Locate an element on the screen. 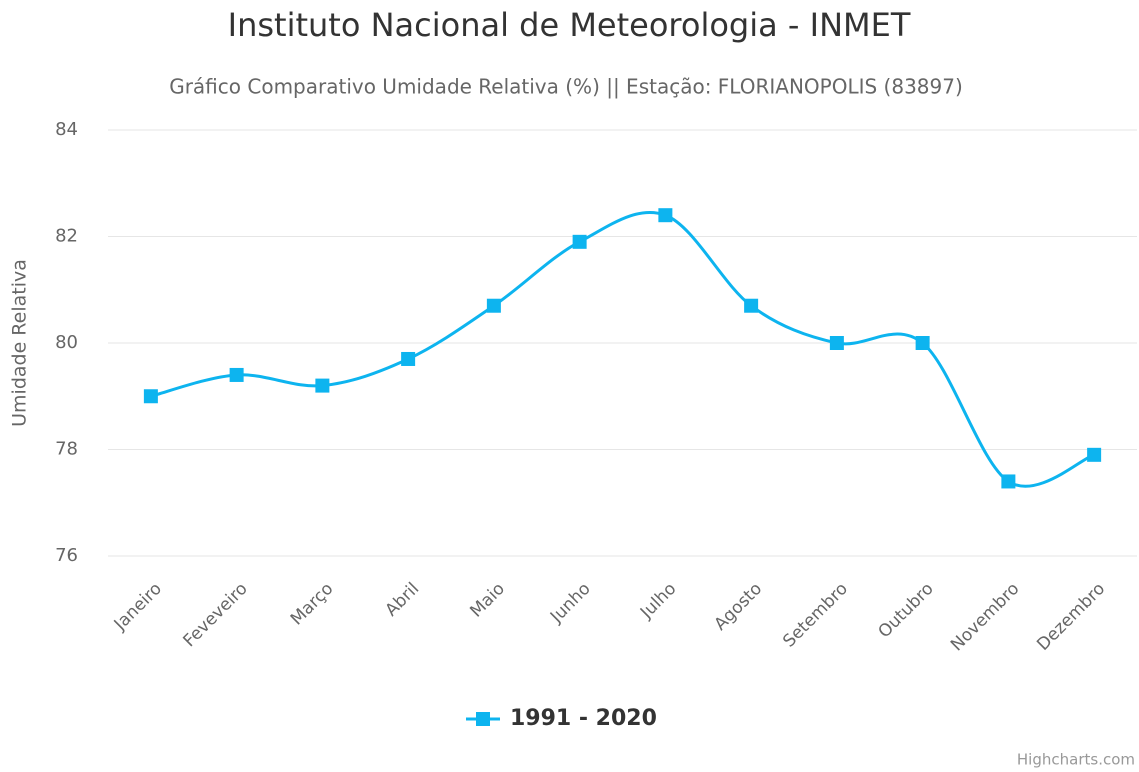 The height and width of the screenshot is (772, 1139). credits: Highcharts.com is located at coordinates (1076, 760).